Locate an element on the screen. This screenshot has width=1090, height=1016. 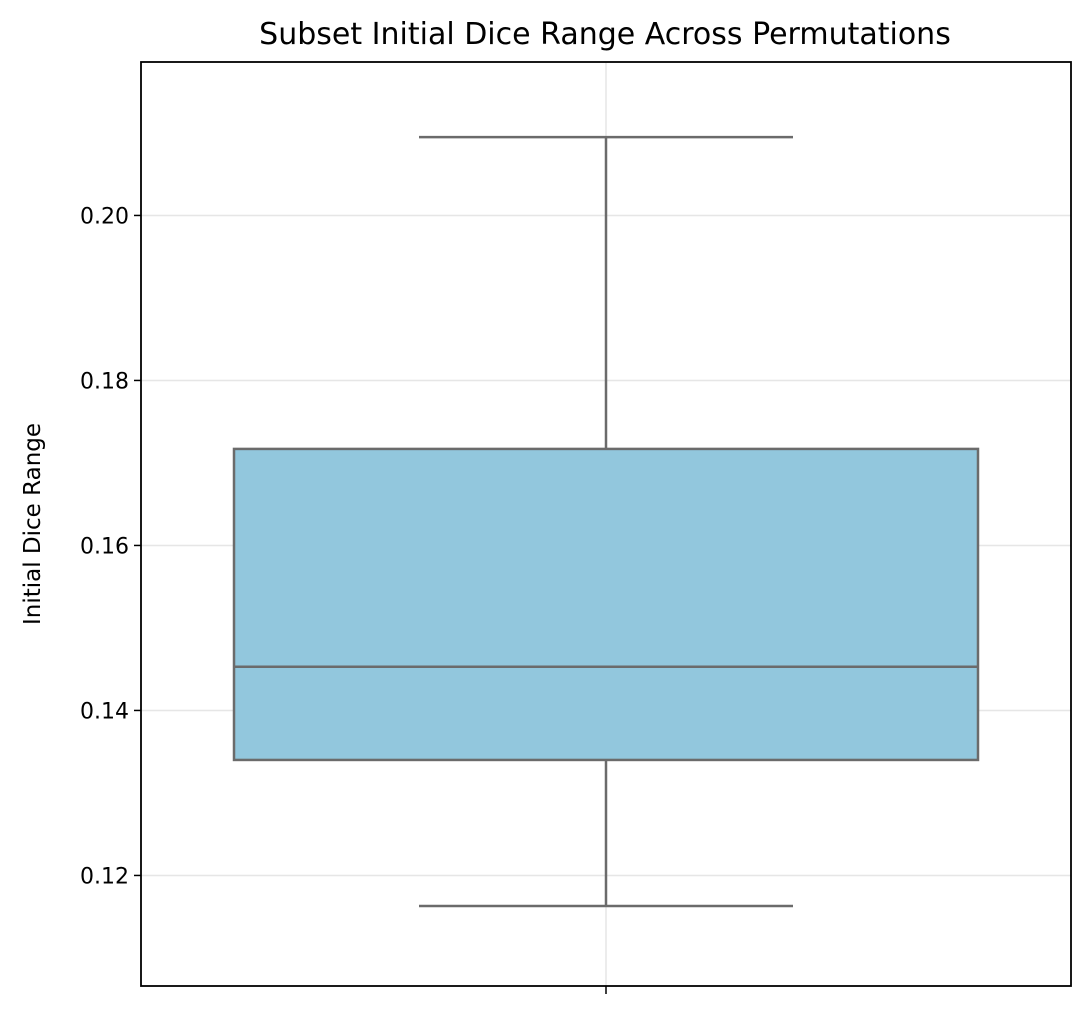
y-tick-label: 0.14 is located at coordinates (104, 711).